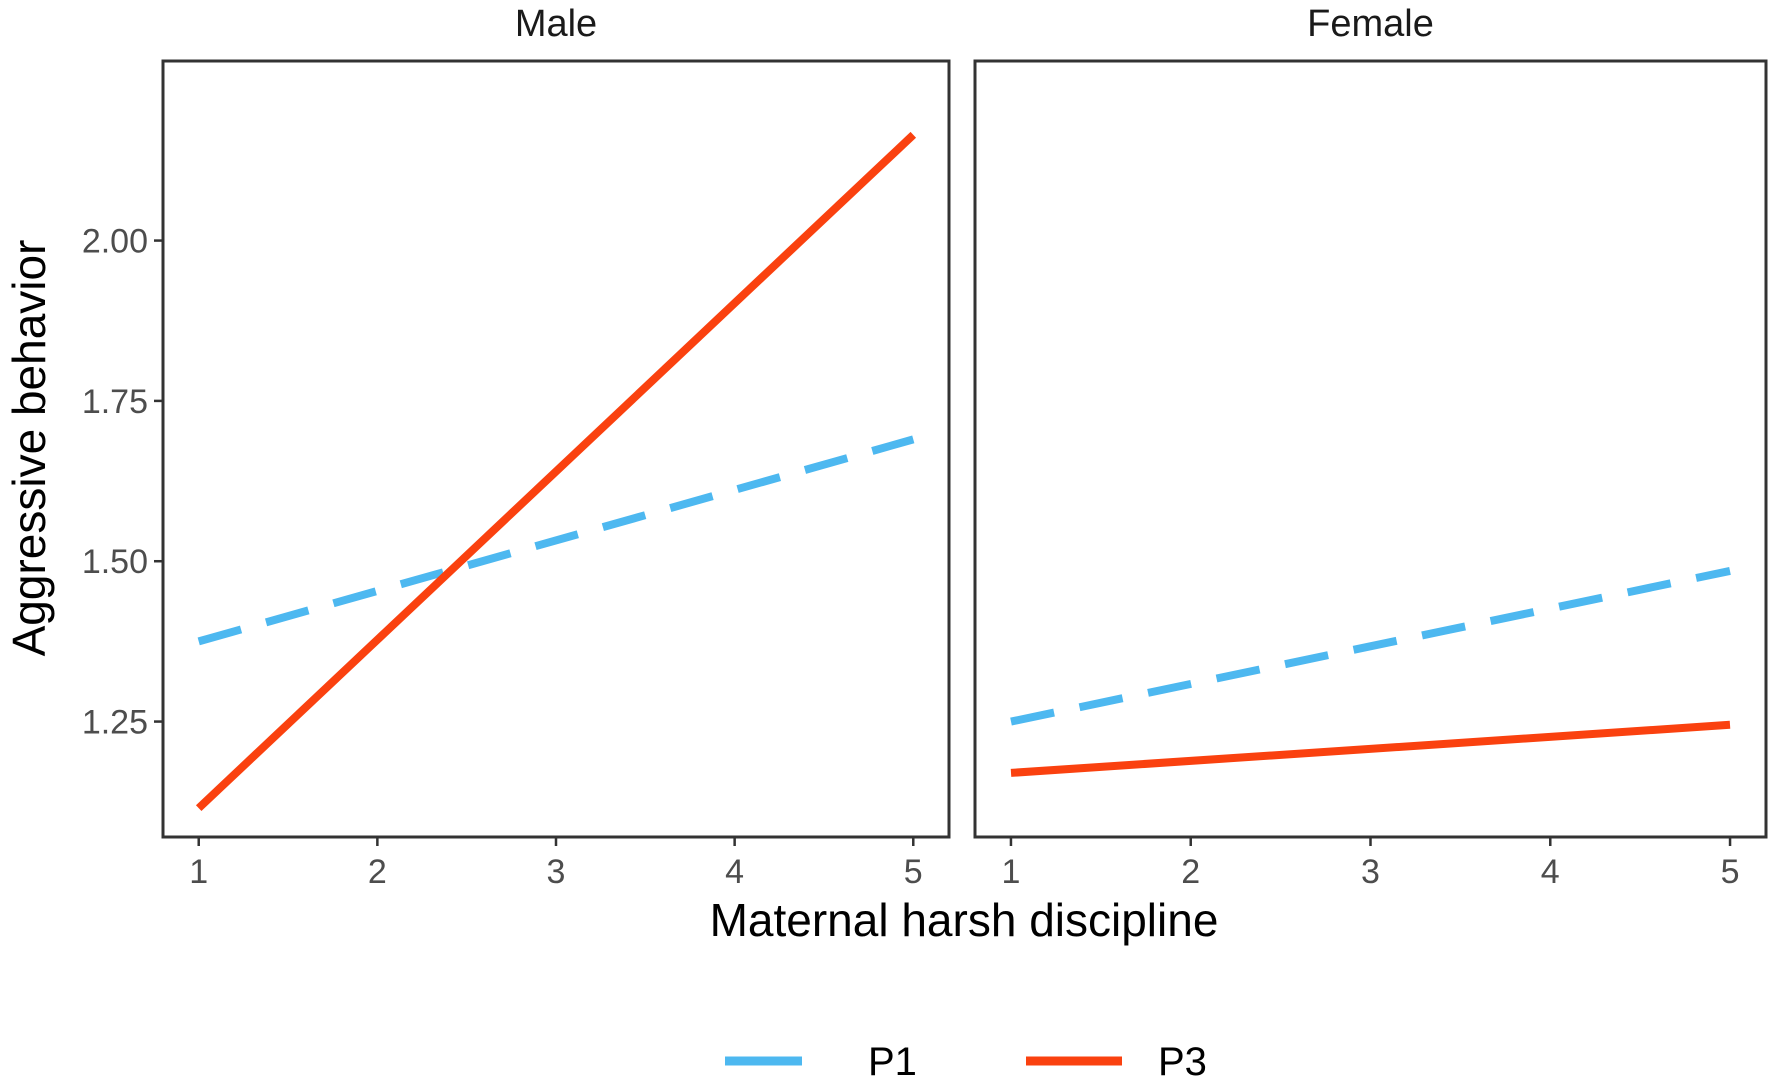  What do you see at coordinates (892, 1062) in the screenshot?
I see `legend-label-p1: P1` at bounding box center [892, 1062].